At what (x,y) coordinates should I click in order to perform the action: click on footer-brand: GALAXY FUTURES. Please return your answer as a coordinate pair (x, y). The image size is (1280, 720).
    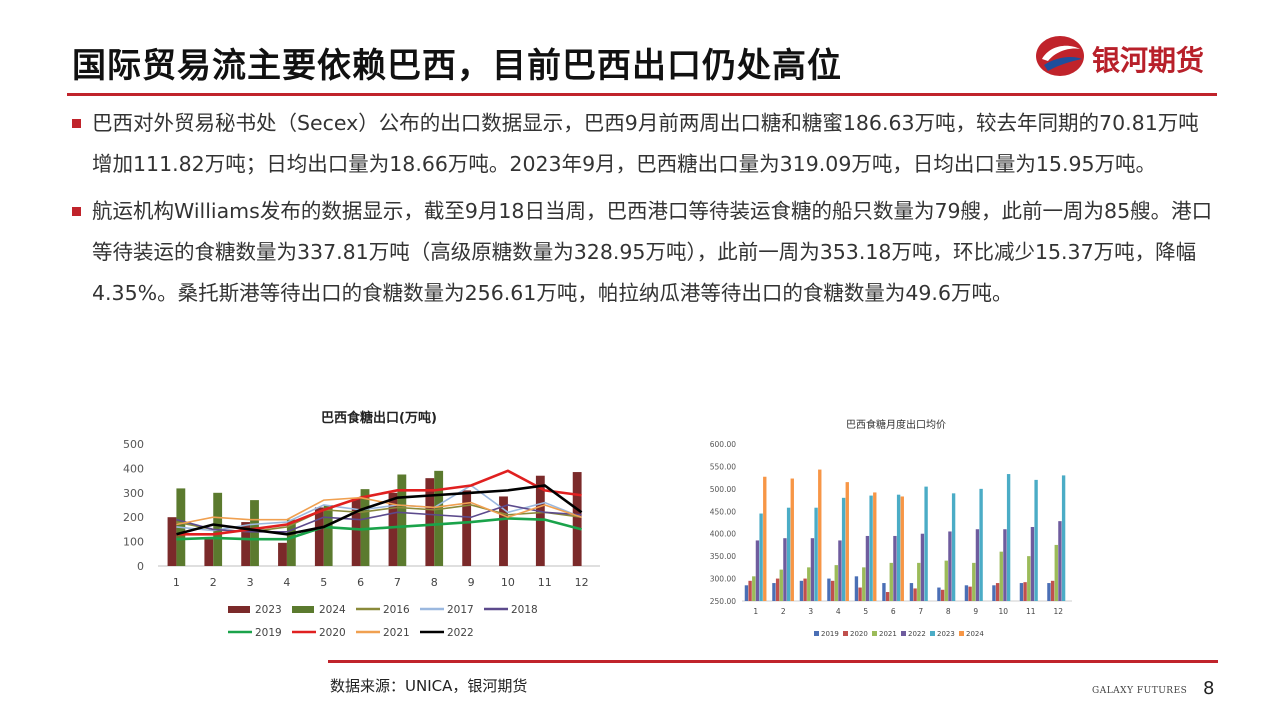
    Looking at the image, I should click on (1140, 691).